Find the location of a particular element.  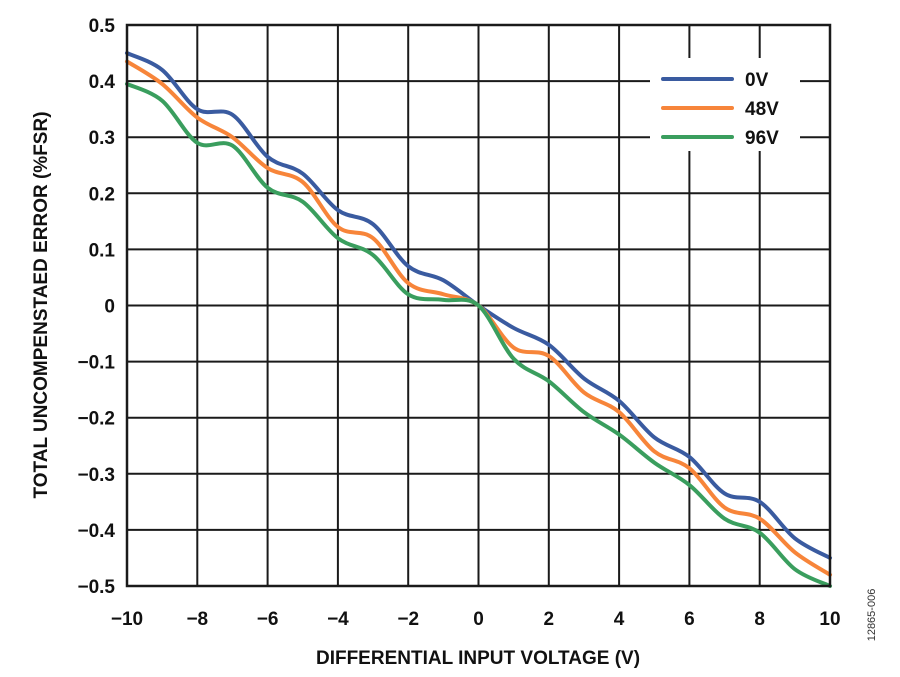

x-tick-label: 10 is located at coordinates (829, 619).